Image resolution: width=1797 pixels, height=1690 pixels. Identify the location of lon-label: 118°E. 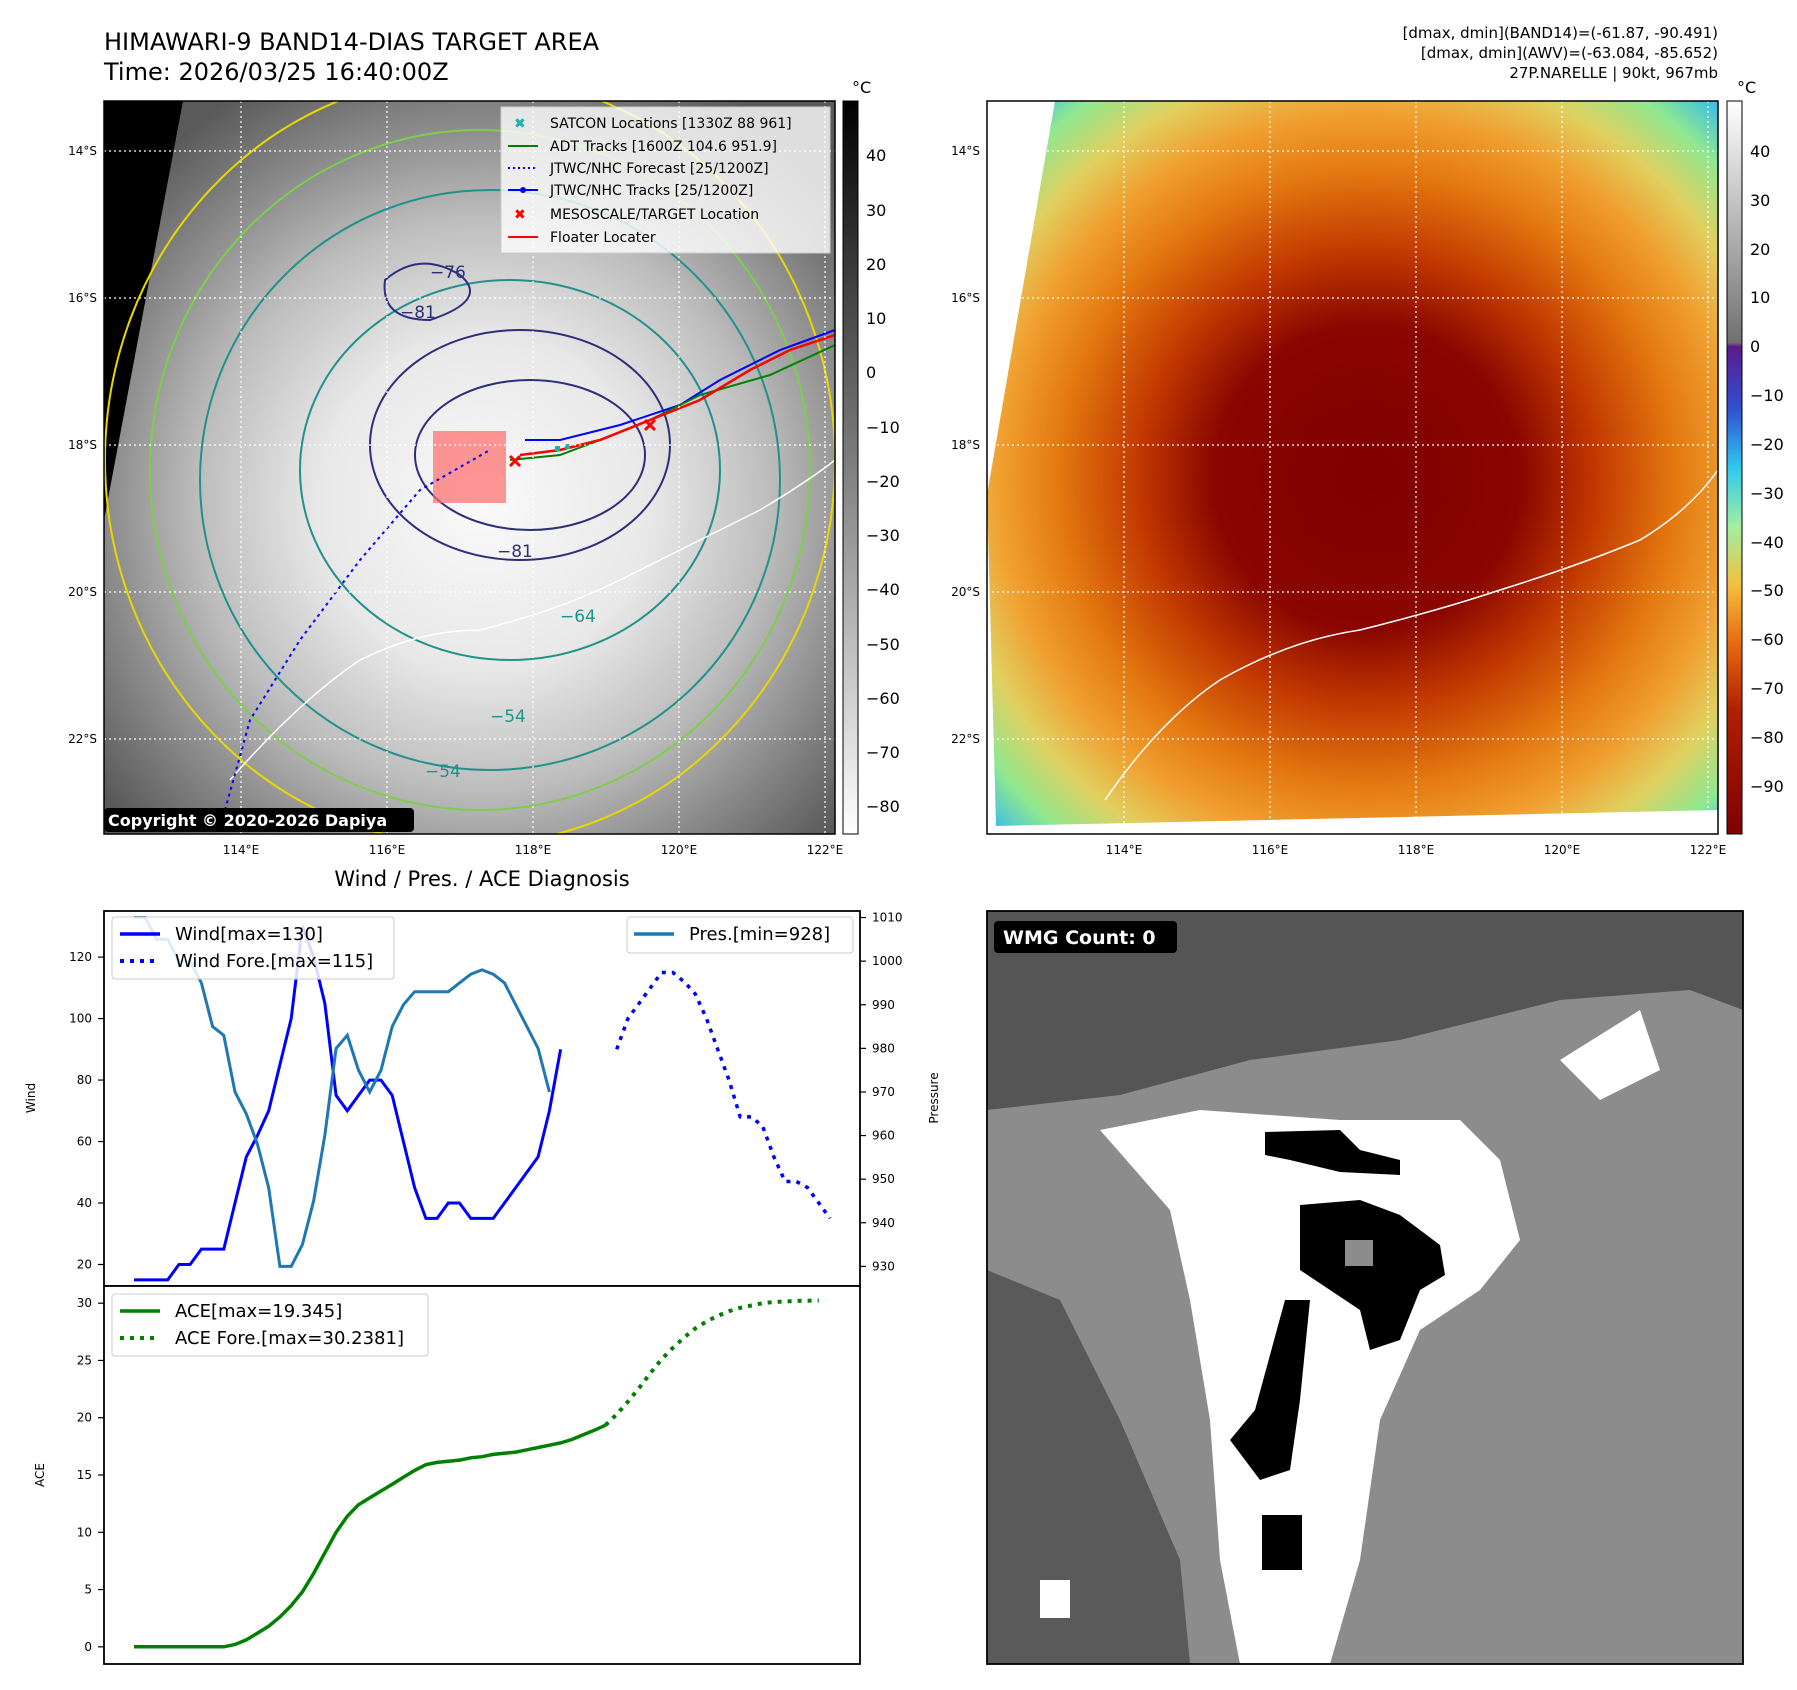
(533, 850).